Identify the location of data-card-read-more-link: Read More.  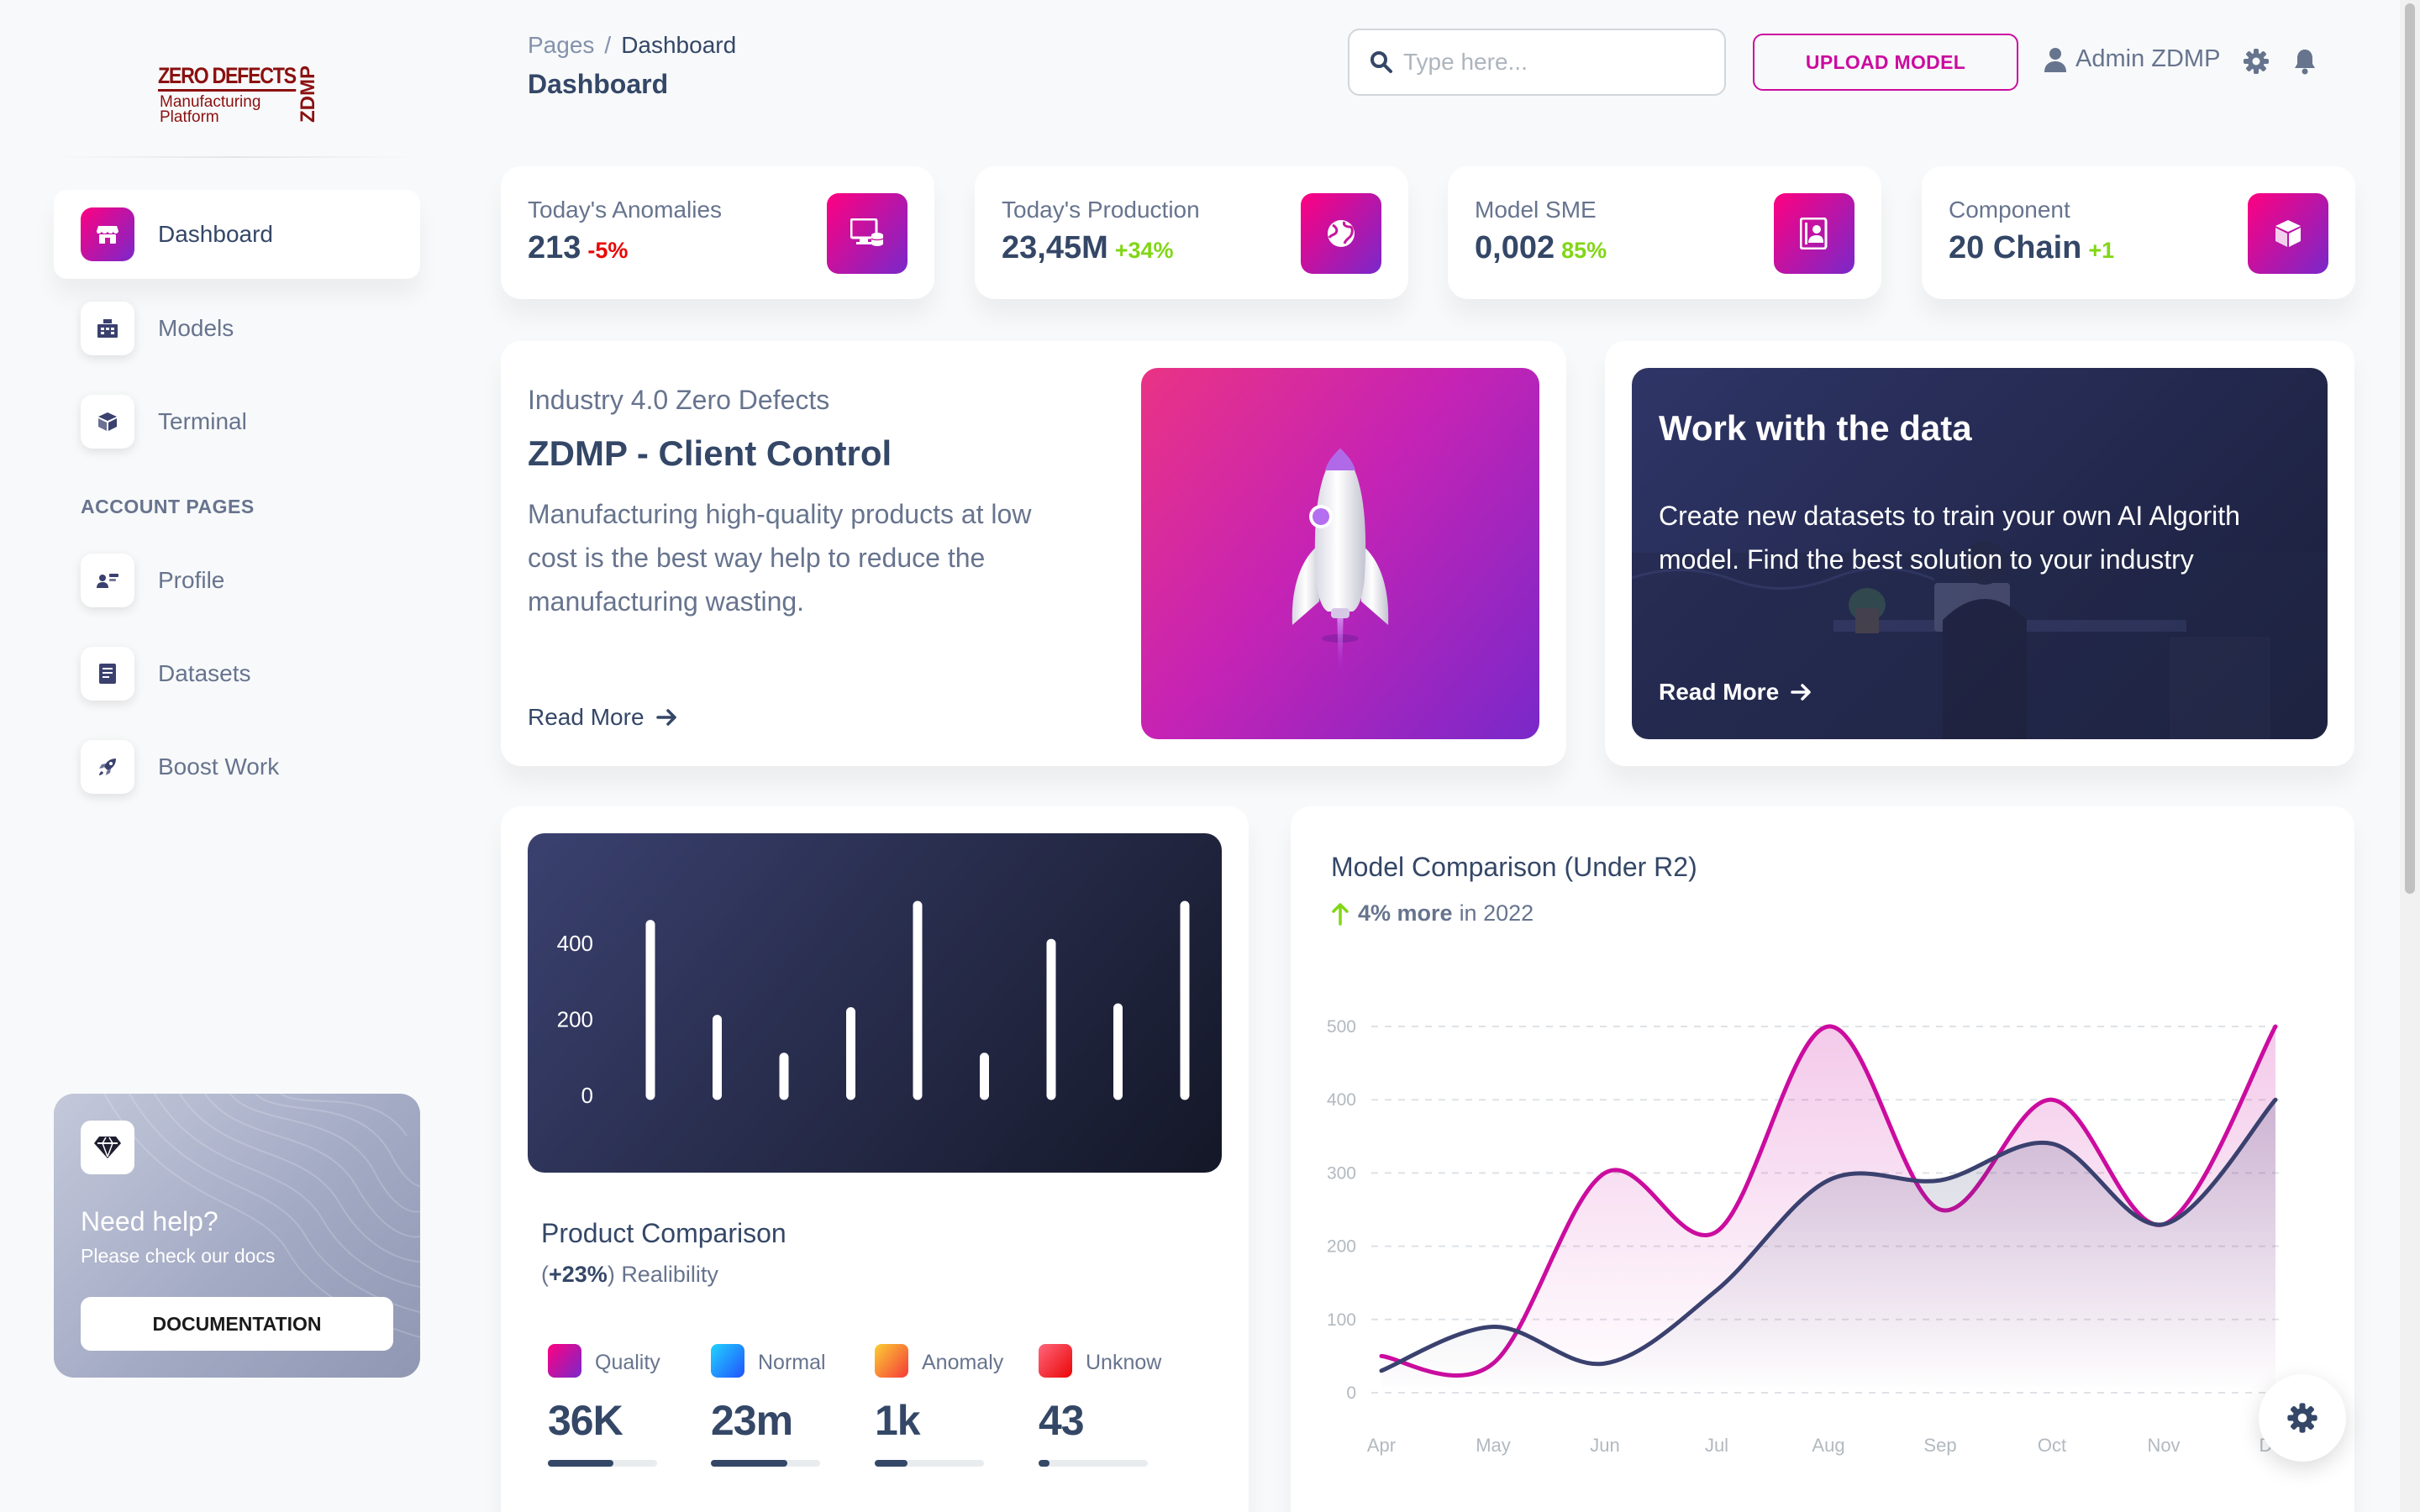
(1736, 692).